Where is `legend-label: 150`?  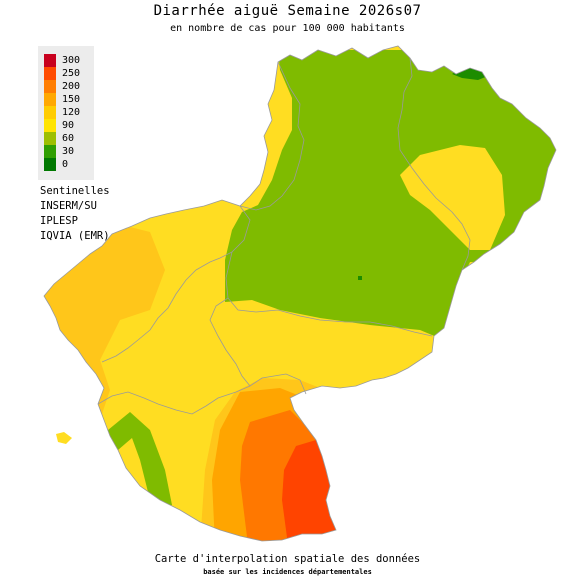 legend-label: 150 is located at coordinates (71, 99).